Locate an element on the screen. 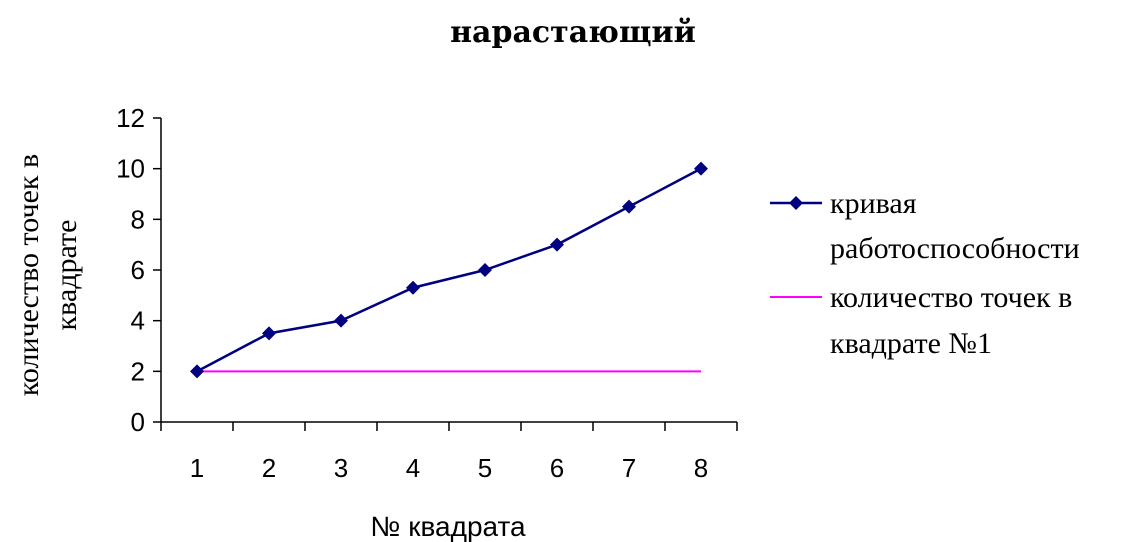  legend-item-series-2: количество точек в квадрате №1 is located at coordinates (921, 320).